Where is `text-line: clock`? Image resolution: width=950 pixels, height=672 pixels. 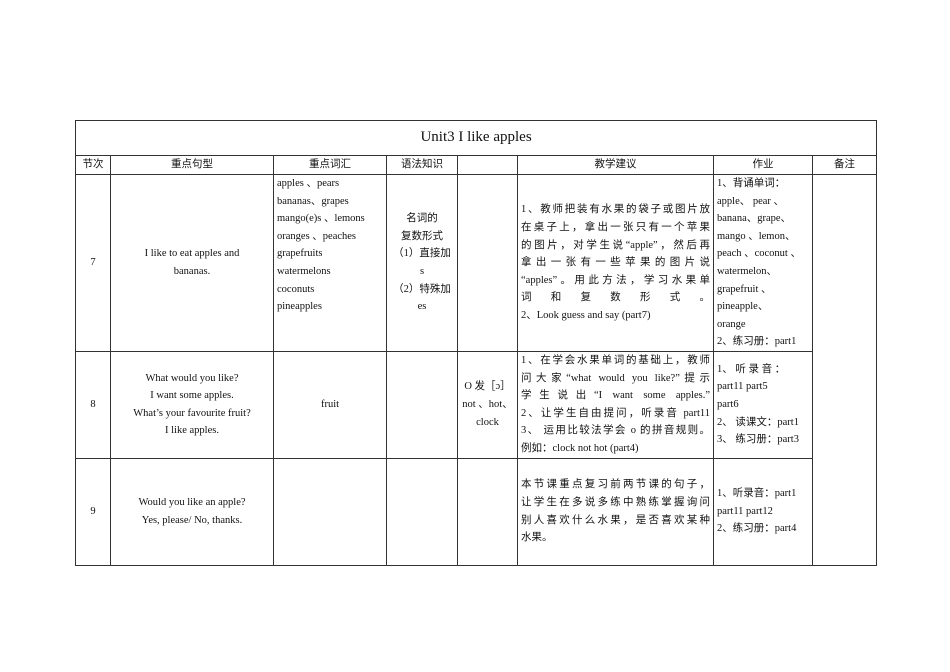
text-line: clock is located at coordinates (487, 422).